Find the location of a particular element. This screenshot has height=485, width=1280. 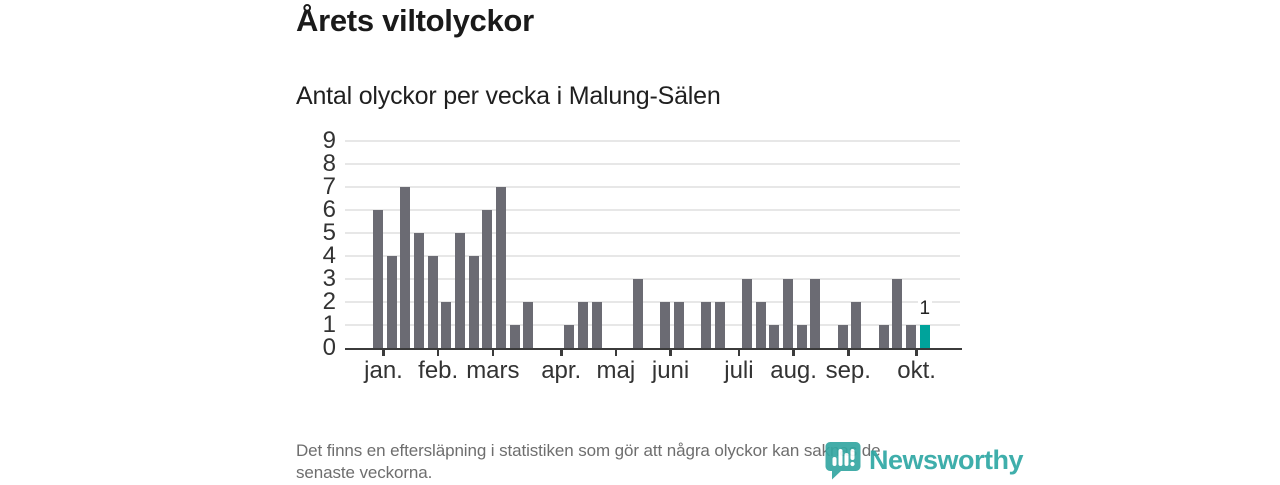

y-axis-tick-label-4: 4 is located at coordinates (329, 255).